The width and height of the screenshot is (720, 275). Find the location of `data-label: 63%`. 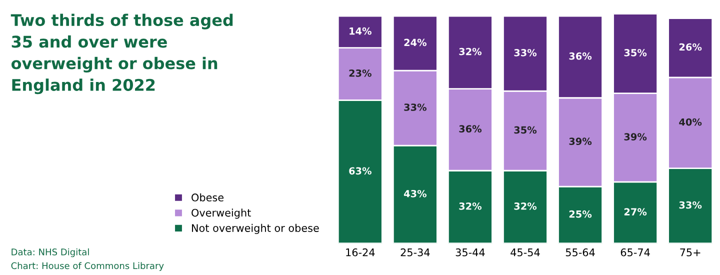

data-label: 63% is located at coordinates (360, 171).